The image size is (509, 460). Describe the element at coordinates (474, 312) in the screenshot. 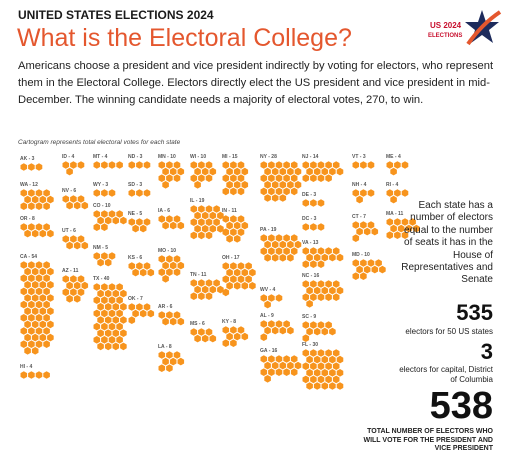

I see `stat-number: 535` at that location.